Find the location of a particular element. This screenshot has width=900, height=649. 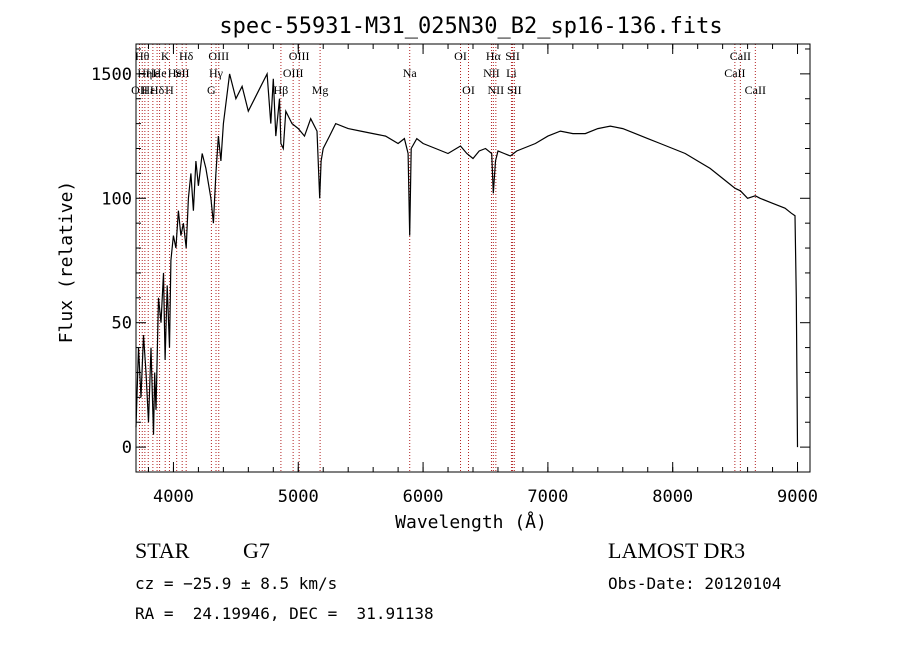

object-subclass: G7 is located at coordinates (256, 550).